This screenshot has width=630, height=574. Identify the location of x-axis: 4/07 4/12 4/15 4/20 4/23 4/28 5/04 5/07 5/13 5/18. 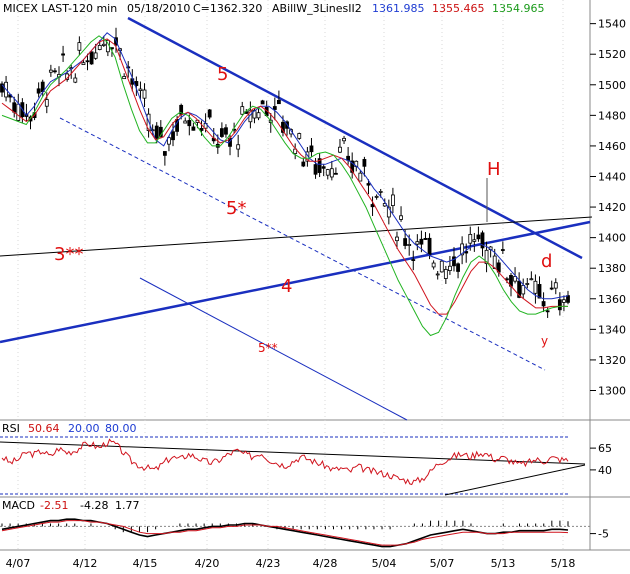
(291, 563).